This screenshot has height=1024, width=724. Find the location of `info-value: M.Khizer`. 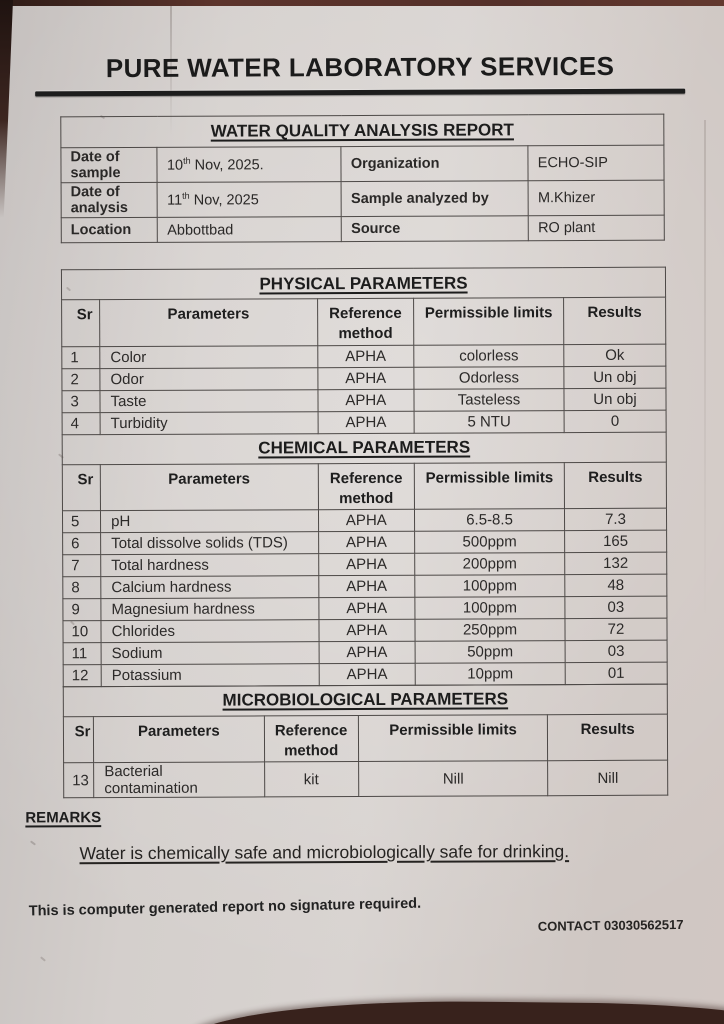

info-value: M.Khizer is located at coordinates (596, 198).